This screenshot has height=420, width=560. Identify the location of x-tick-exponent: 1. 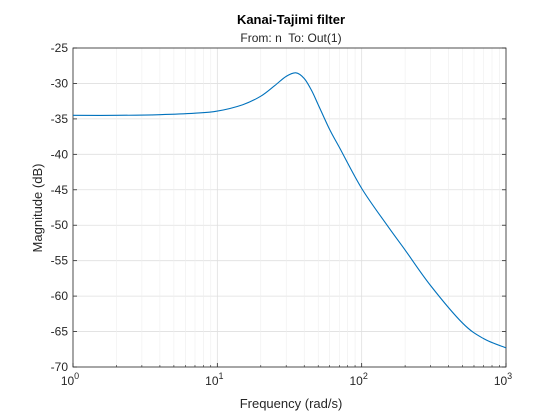
(221, 376).